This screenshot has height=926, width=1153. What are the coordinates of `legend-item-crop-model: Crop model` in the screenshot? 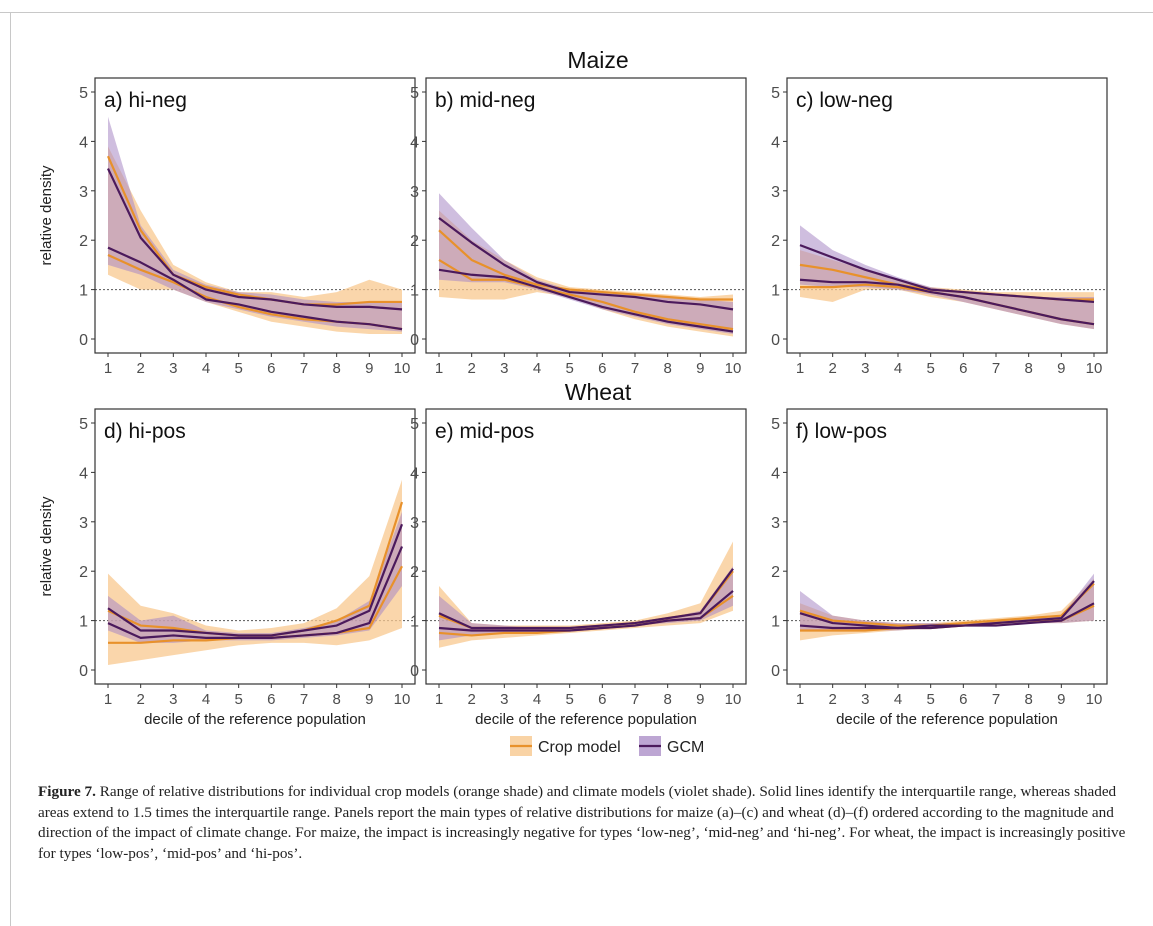 It's located at (565, 746).